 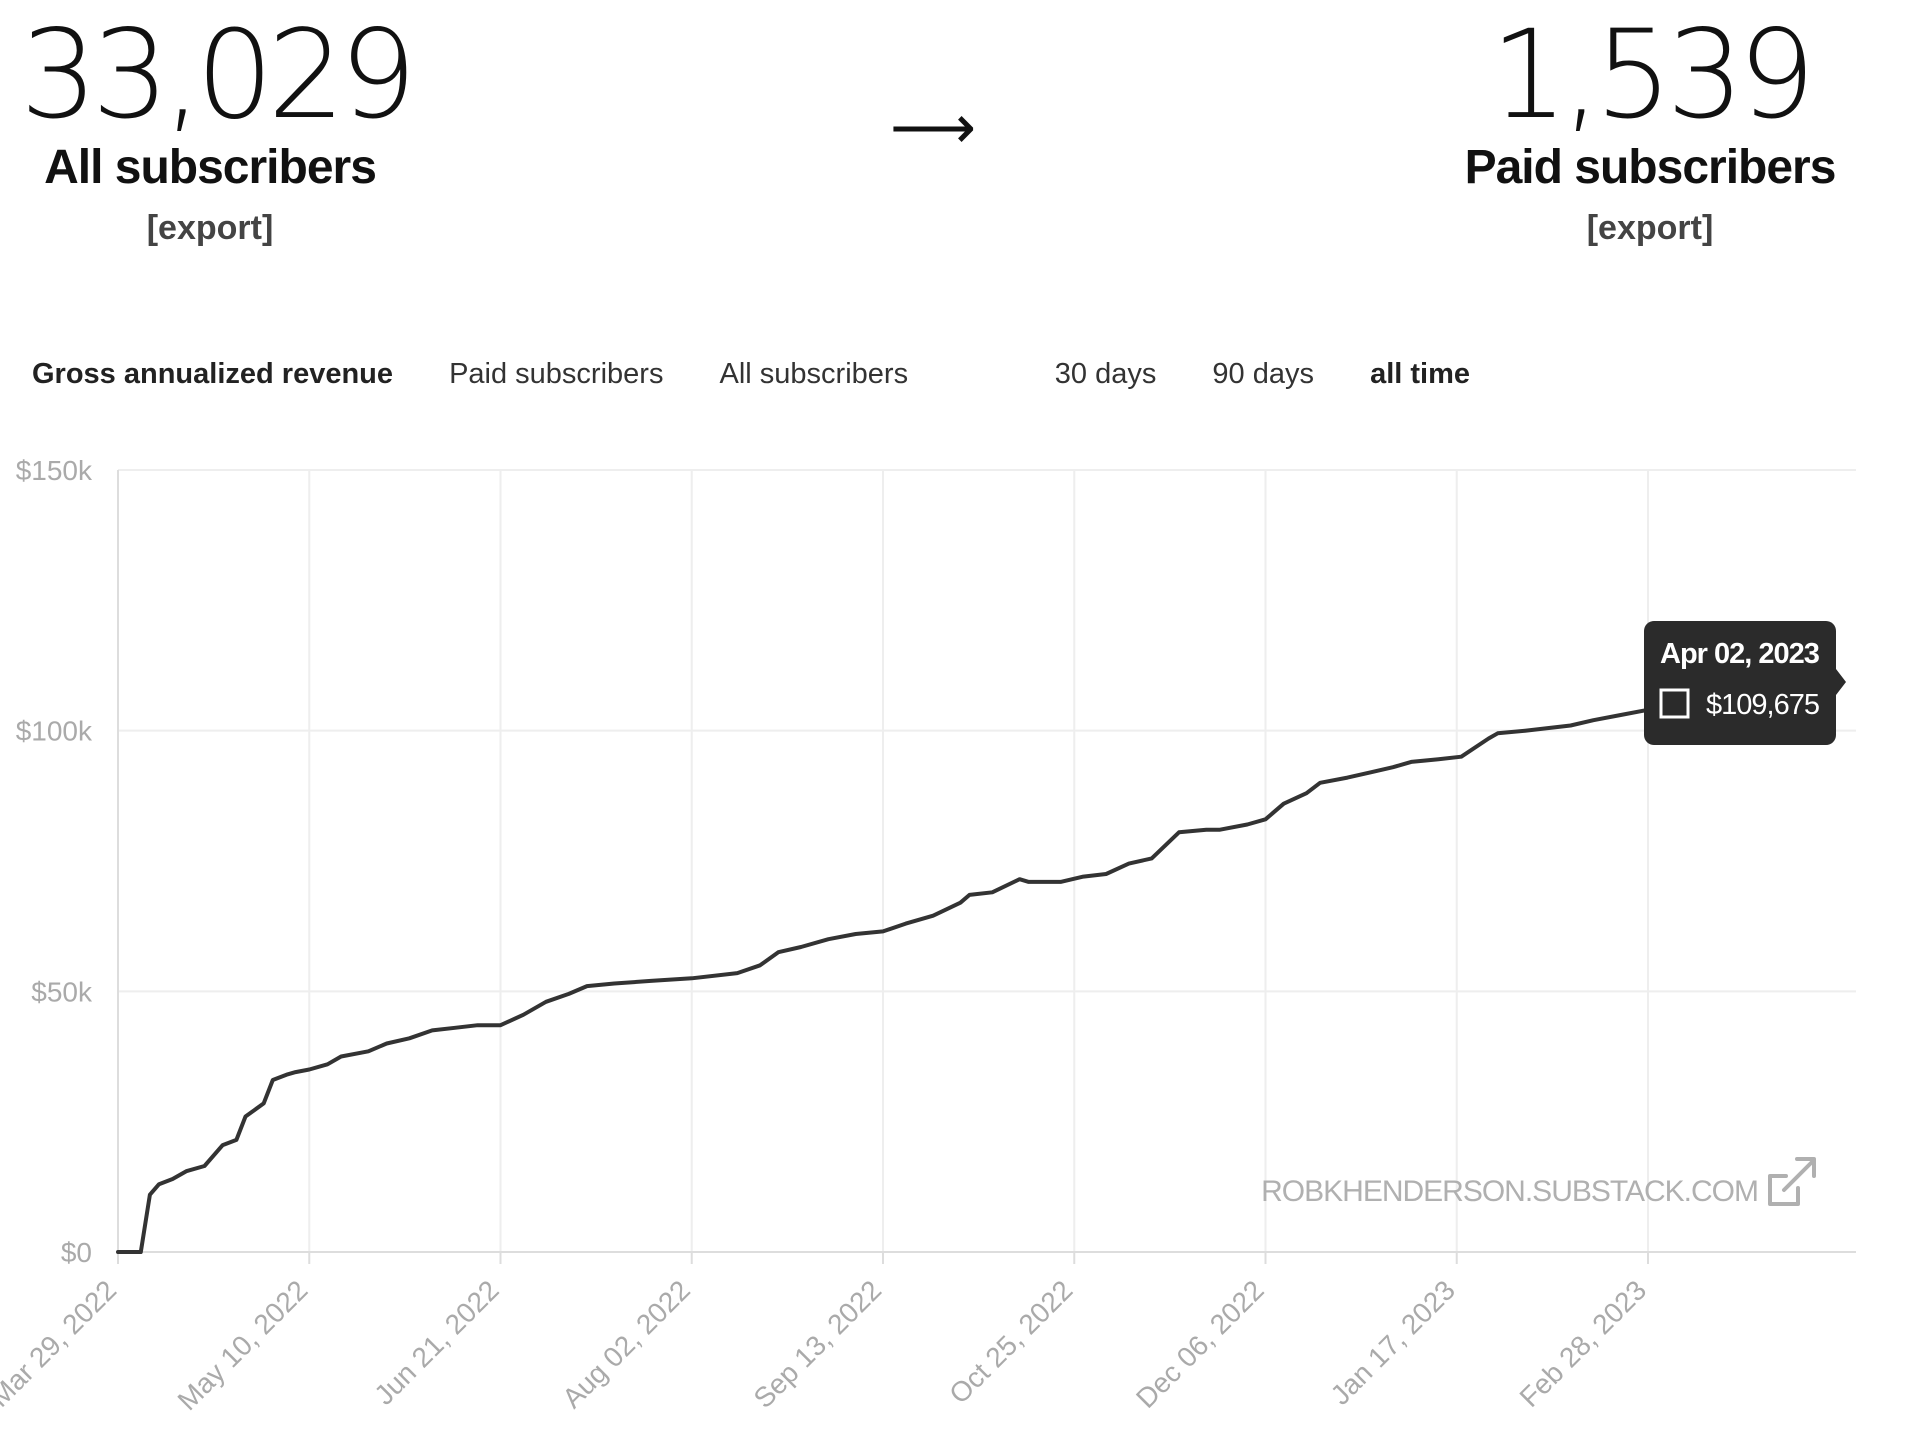 I want to click on x-tick-label: Mar 29, 2022, so click(x=61, y=1343).